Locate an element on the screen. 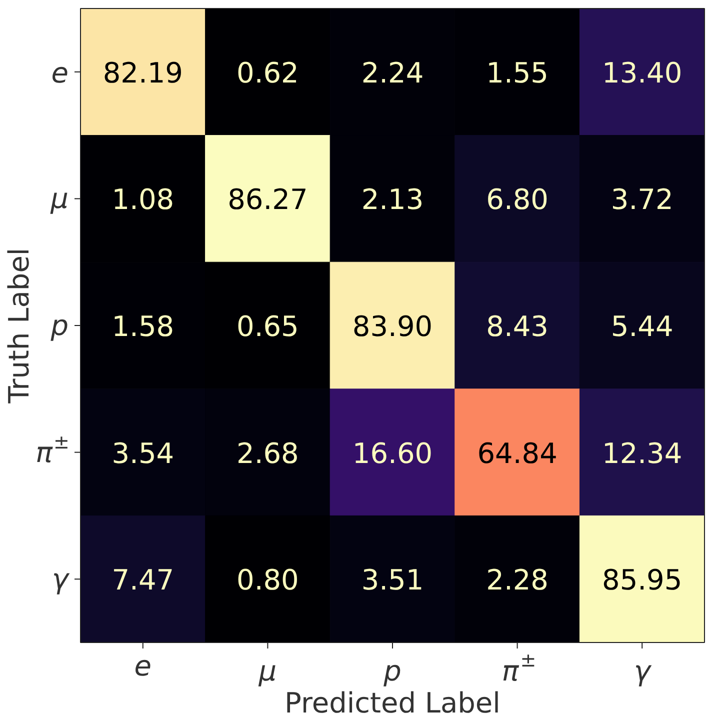 The height and width of the screenshot is (721, 706). data-label: 1.08 is located at coordinates (143, 199).